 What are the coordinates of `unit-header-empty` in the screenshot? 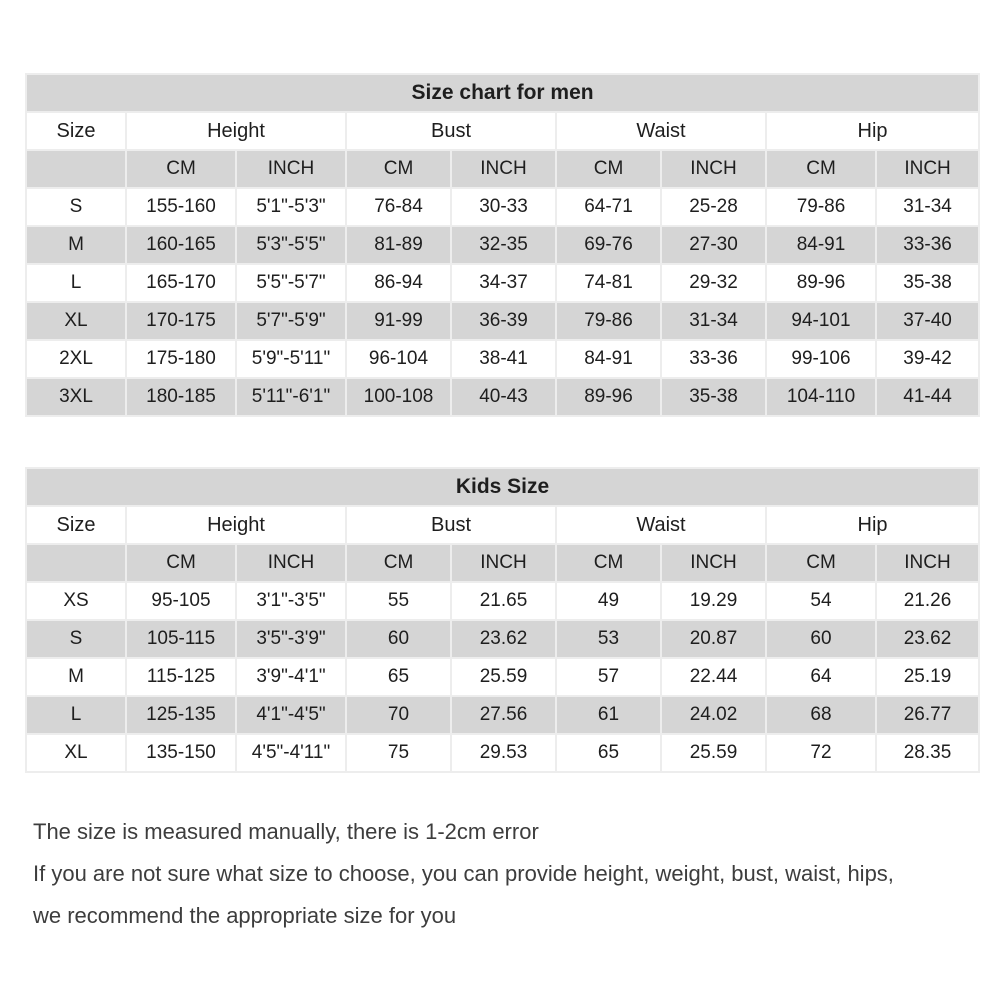 It's located at (76, 563).